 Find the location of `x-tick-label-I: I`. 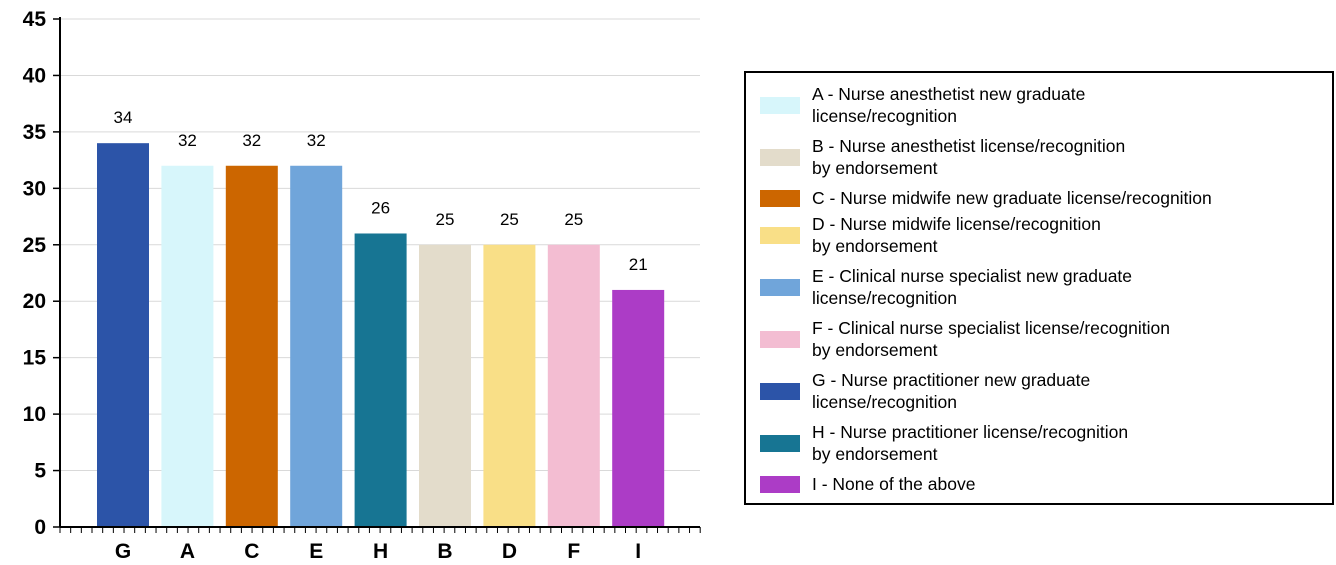

x-tick-label-I: I is located at coordinates (638, 551).